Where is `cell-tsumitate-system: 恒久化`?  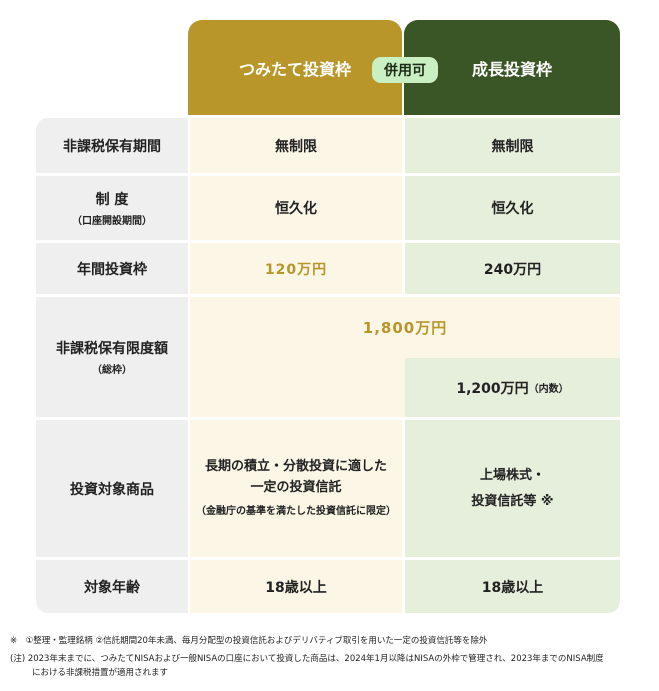 cell-tsumitate-system: 恒久化 is located at coordinates (296, 208).